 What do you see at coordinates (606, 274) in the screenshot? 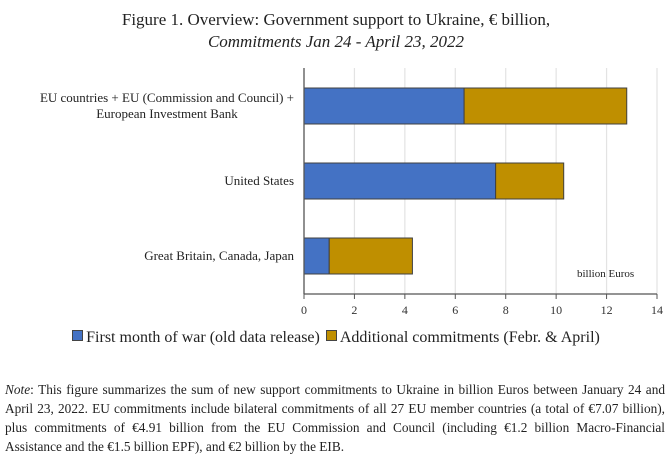
I see `unit-label: billion Euros` at bounding box center [606, 274].